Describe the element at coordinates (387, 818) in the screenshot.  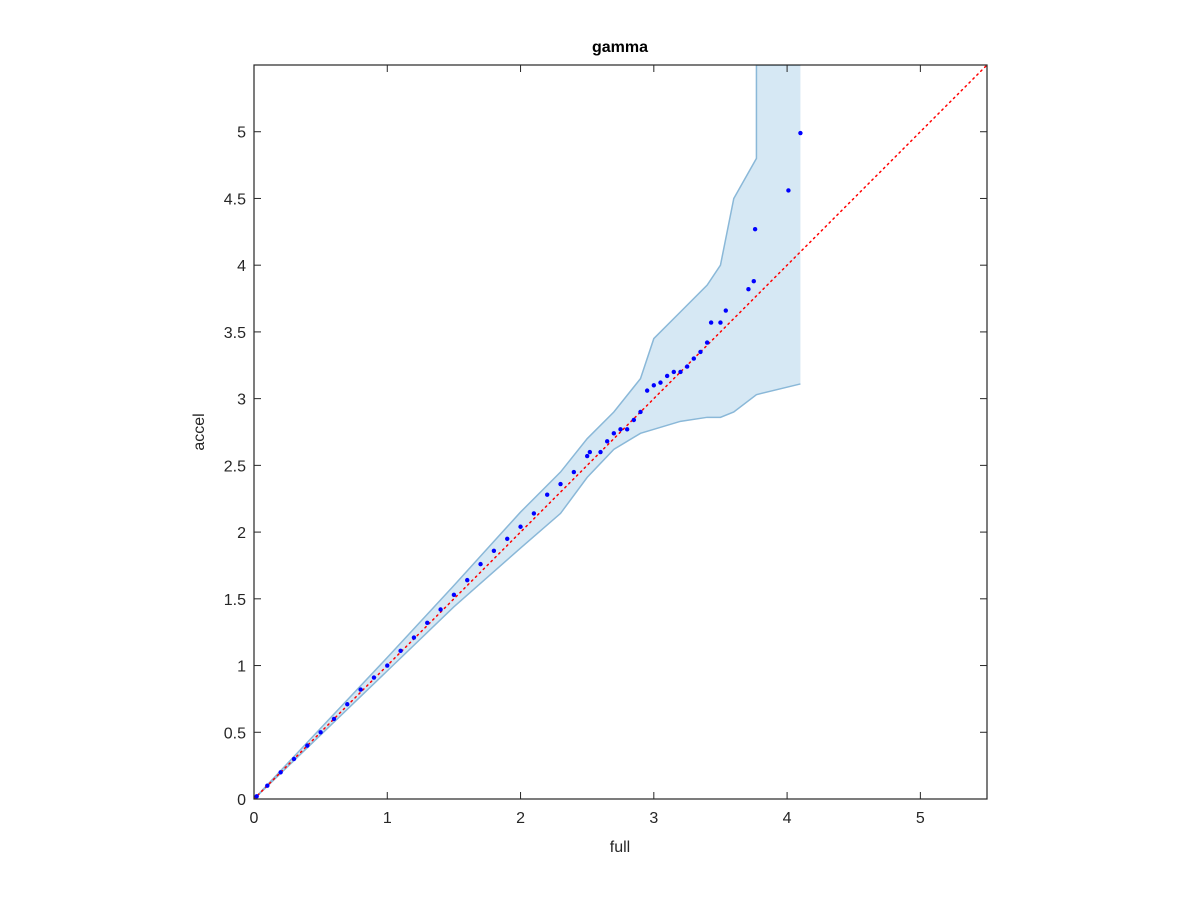
I see `x-tick-label: 1` at that location.